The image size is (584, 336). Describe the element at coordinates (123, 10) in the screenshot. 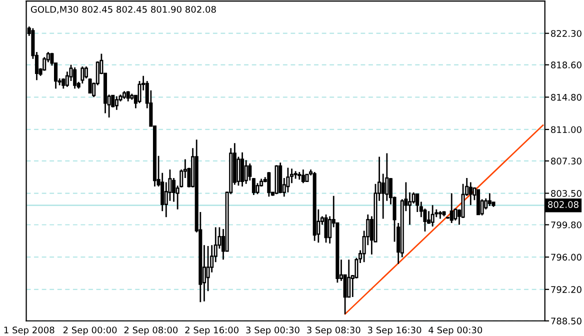

I see `chart-title: GOLD,M30 802.45 802.45 801.90 802.08` at that location.